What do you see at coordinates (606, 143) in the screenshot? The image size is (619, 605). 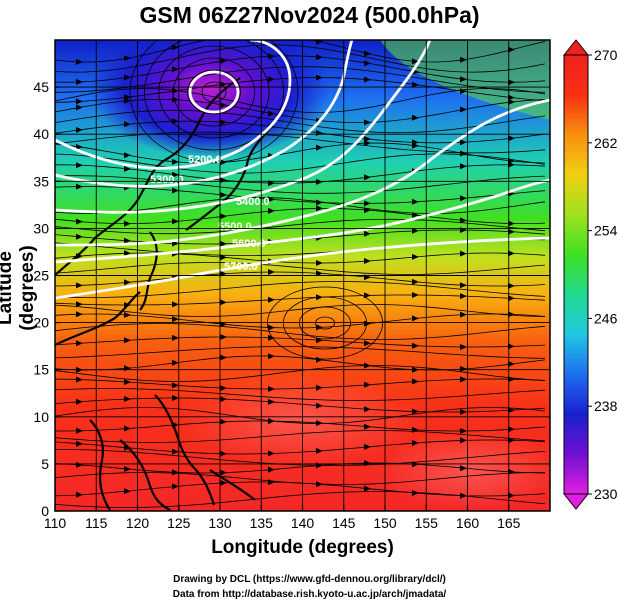 I see `colorbar-tick-label: 262` at bounding box center [606, 143].